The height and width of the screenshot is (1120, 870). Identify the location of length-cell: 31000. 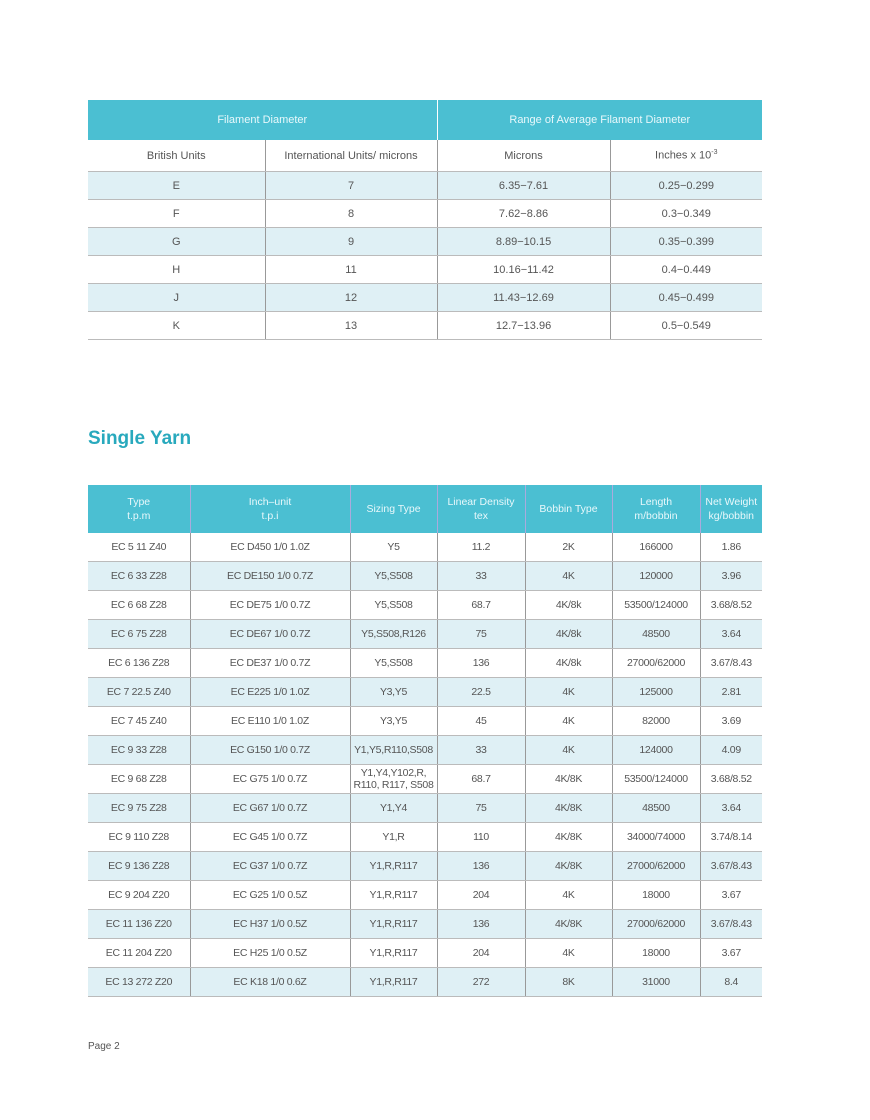
(656, 982).